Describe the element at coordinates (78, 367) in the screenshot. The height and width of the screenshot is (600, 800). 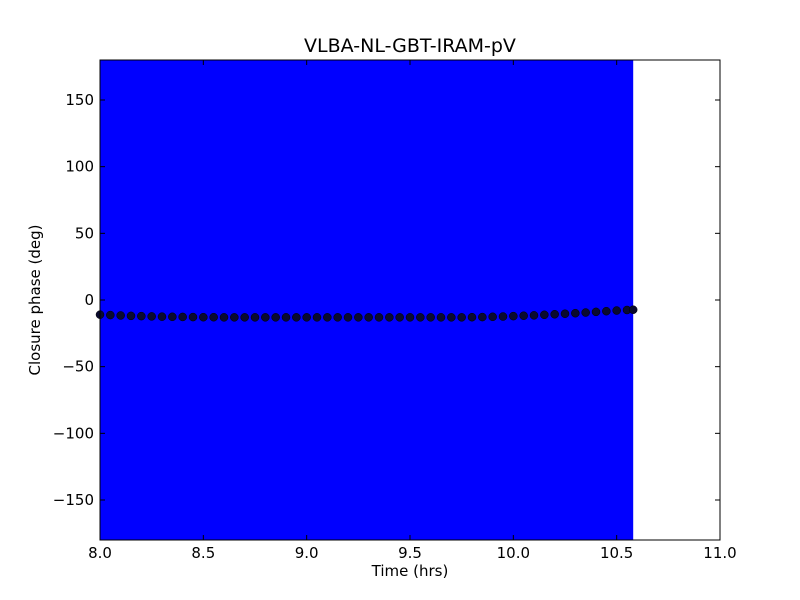
I see `y-tick-label: −50` at that location.